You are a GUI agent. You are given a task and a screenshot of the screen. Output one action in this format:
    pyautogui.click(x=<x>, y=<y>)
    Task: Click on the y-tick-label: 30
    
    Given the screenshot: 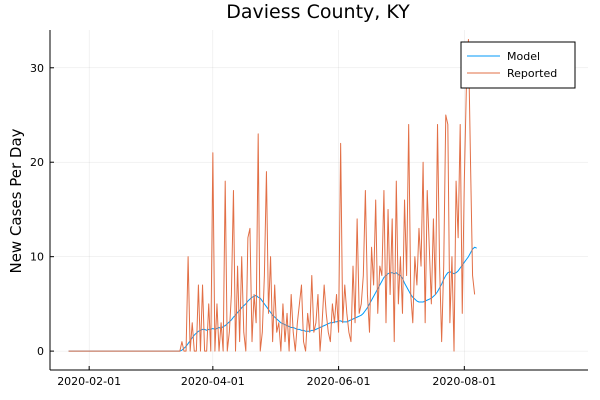 What is the action you would take?
    pyautogui.click(x=37, y=68)
    